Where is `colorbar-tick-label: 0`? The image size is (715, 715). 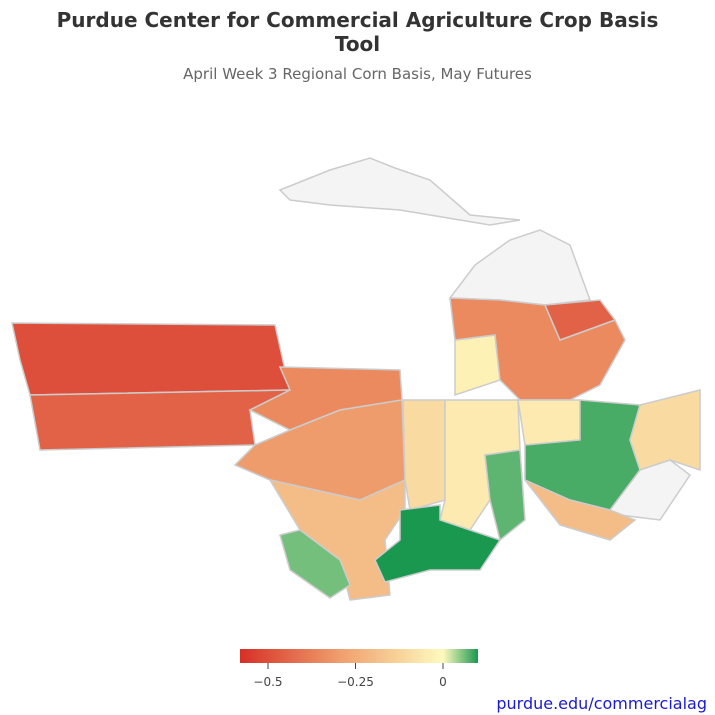 colorbar-tick-label: 0 is located at coordinates (443, 682).